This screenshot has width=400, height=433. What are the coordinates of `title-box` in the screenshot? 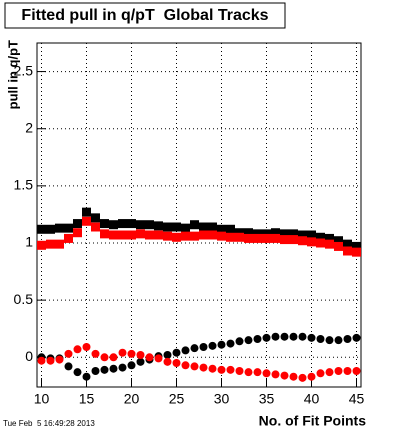 It's located at (145, 15).